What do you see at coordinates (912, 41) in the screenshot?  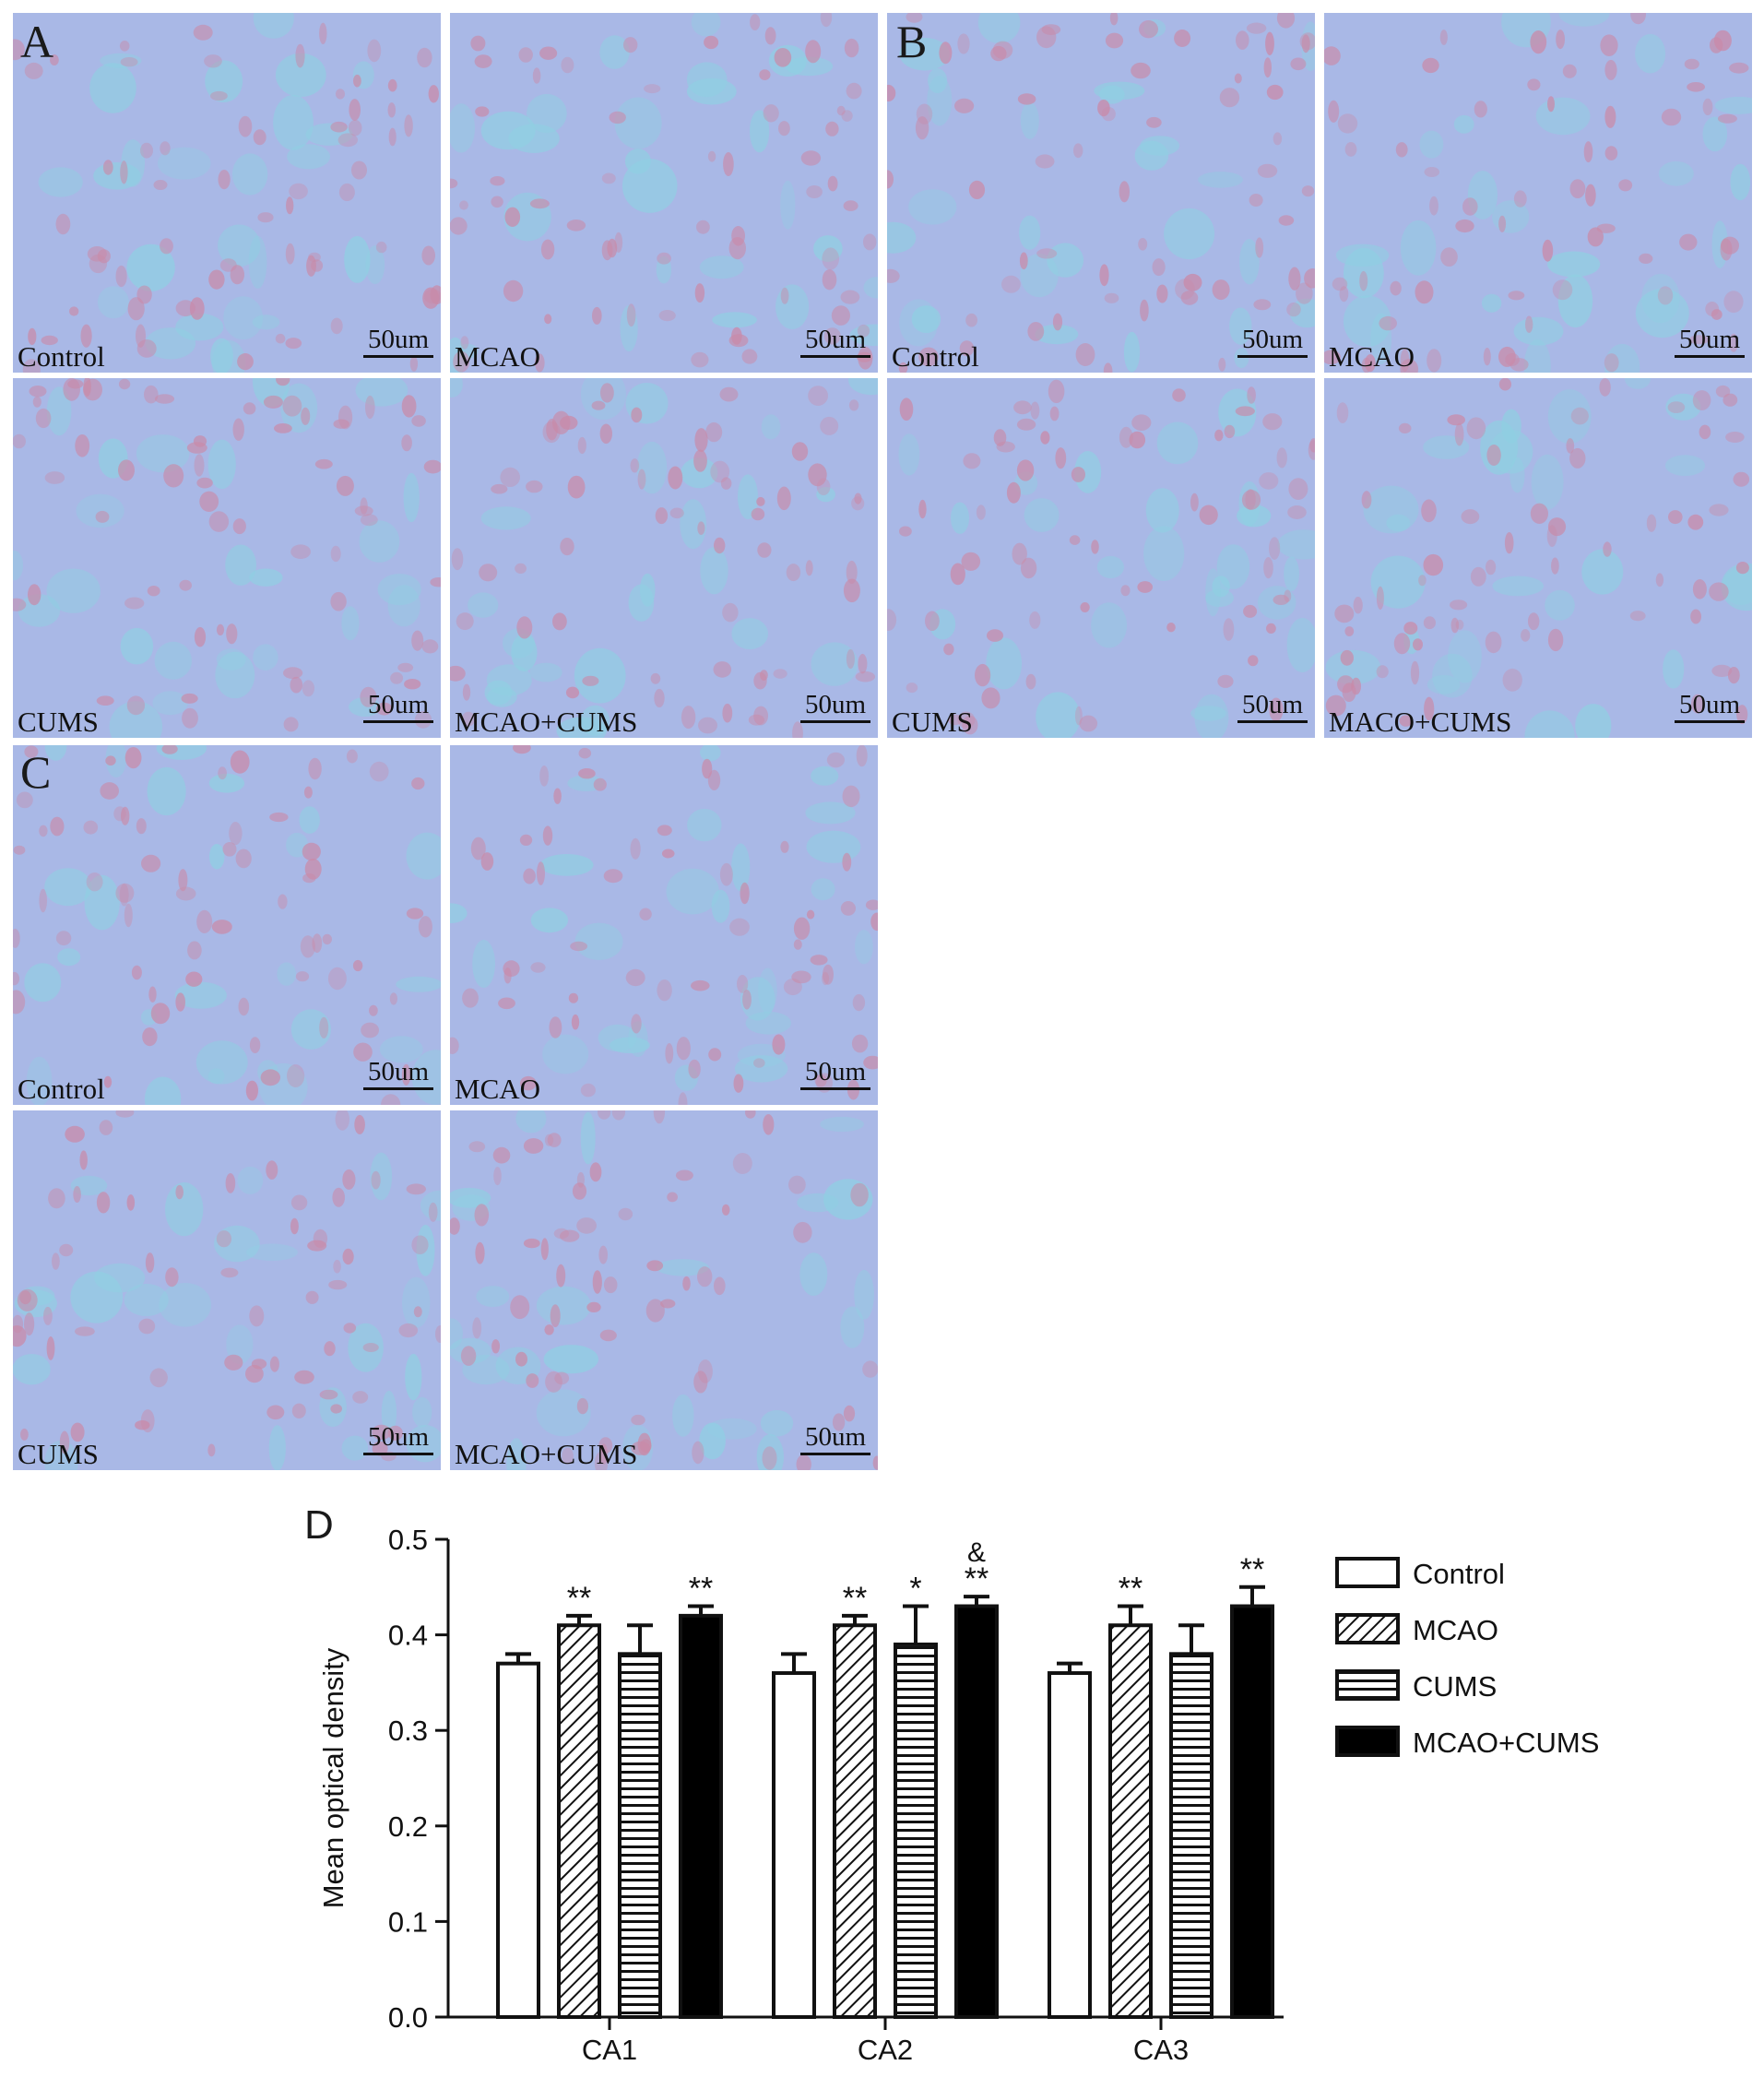 I see `panel-letter-b: B` at bounding box center [912, 41].